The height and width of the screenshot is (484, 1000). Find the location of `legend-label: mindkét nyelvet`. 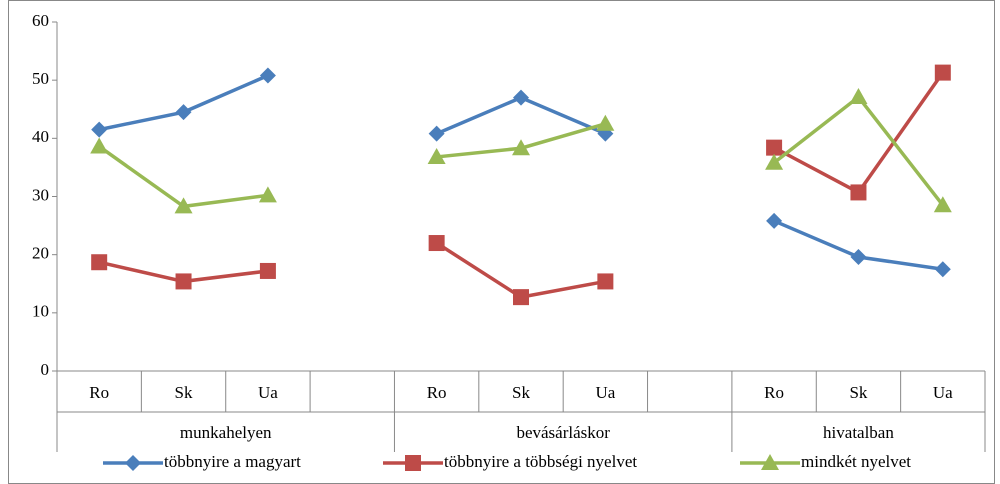

legend-label: mindkét nyelvet is located at coordinates (856, 461).